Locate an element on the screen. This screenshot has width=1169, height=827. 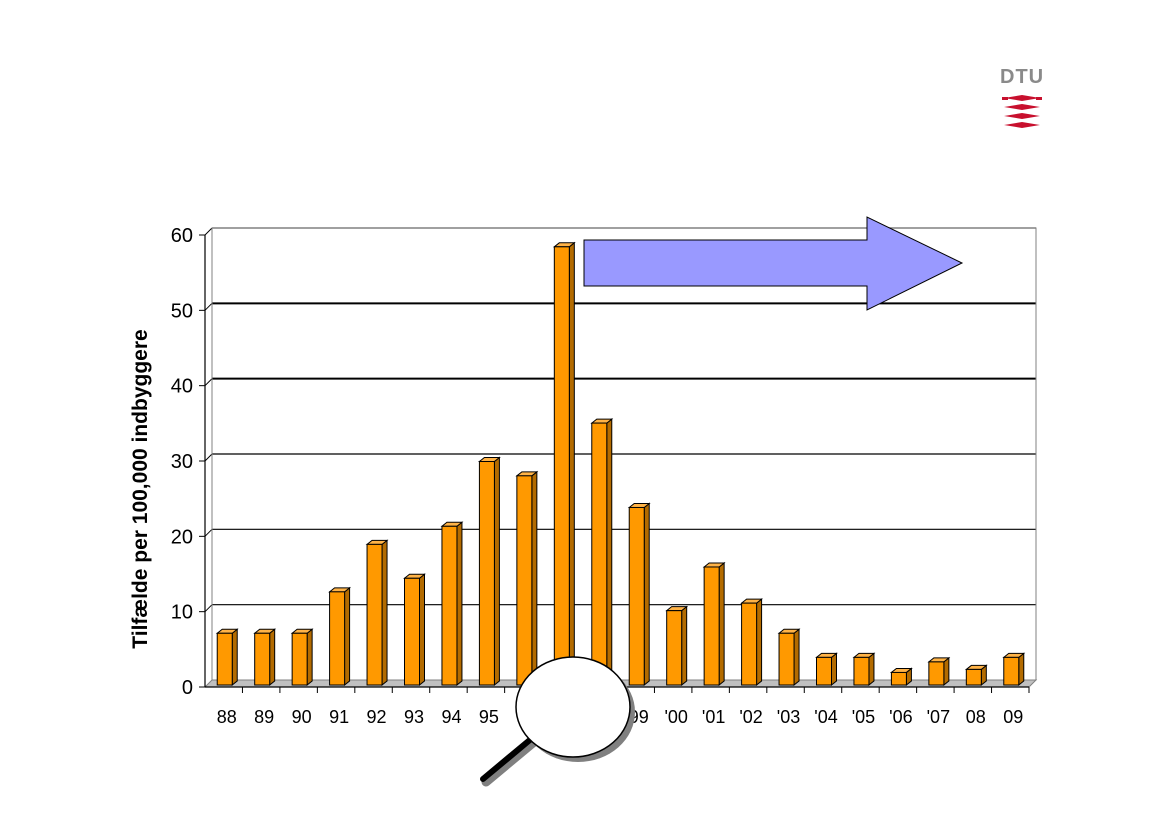
dtu-logo-text: DTU is located at coordinates (1022, 77).